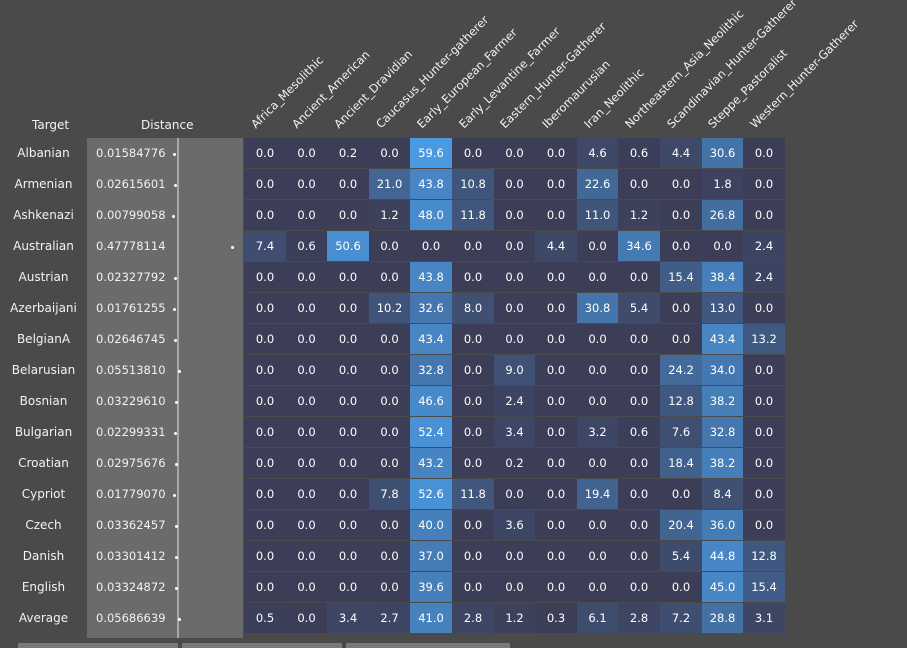 The width and height of the screenshot is (907, 648). Describe the element at coordinates (389, 494) in the screenshot. I see `heatmap-cell: 7.8` at that location.